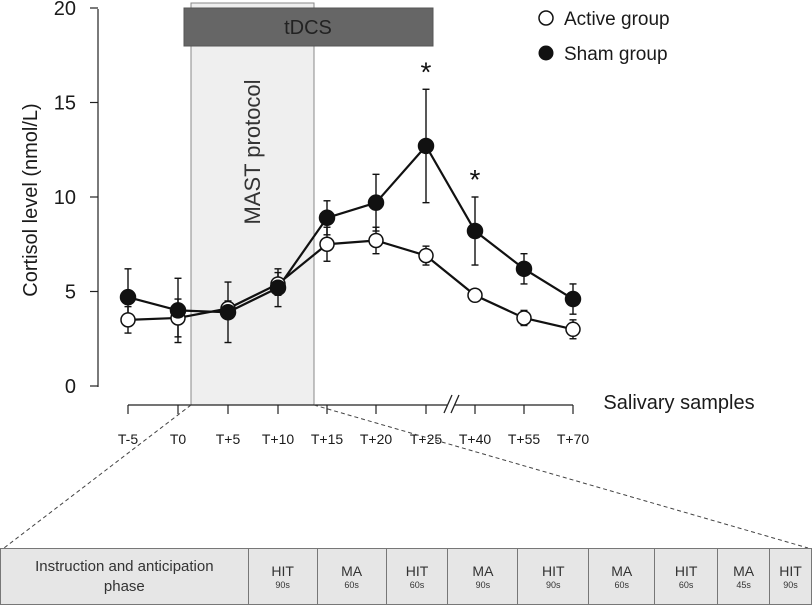 The width and height of the screenshot is (812, 605). Describe the element at coordinates (524, 439) in the screenshot. I see `x-tick-label: T+55` at that location.